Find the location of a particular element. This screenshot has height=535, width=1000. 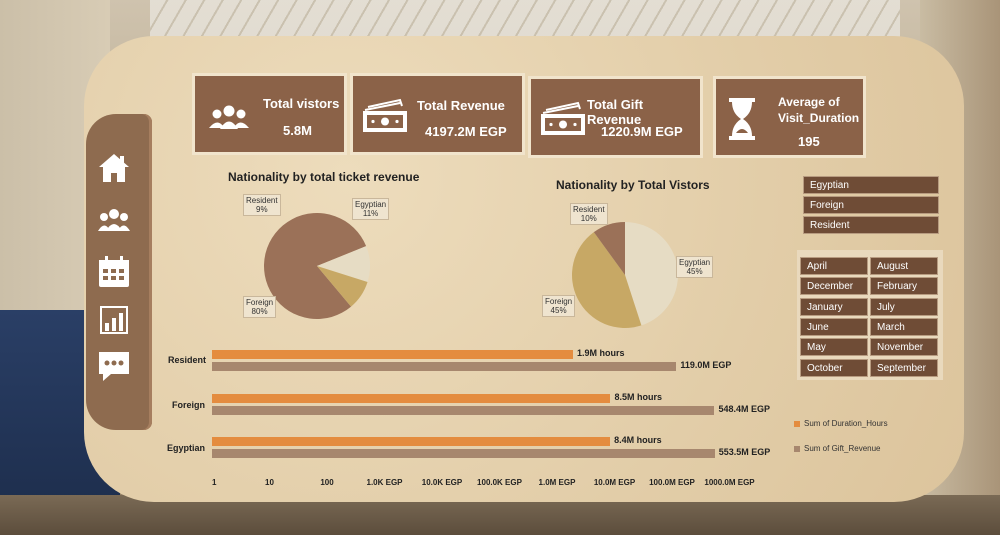

slicer-month-october: October is located at coordinates (834, 367).